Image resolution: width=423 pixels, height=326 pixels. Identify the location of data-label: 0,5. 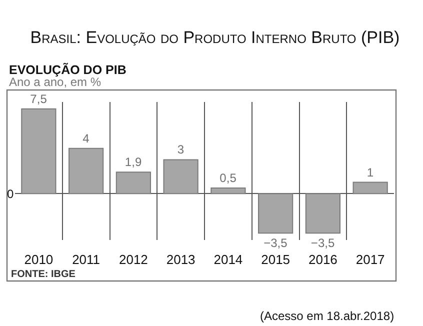
(228, 177).